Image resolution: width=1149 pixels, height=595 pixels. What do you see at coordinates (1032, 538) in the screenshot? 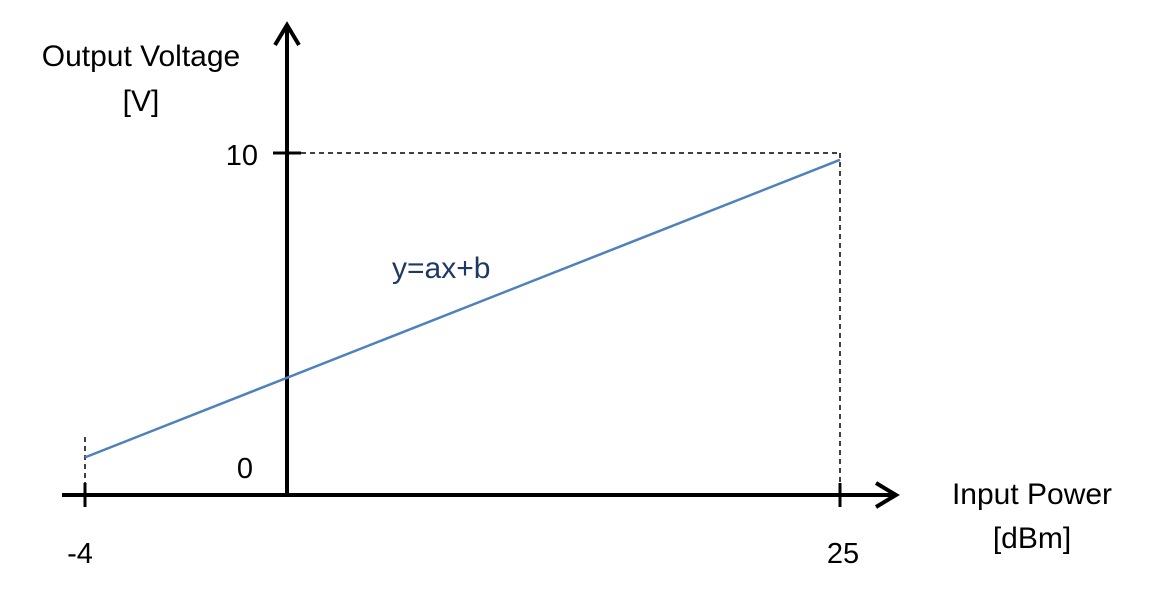
I see `x-axis-label-line2: [dBm]` at bounding box center [1032, 538].